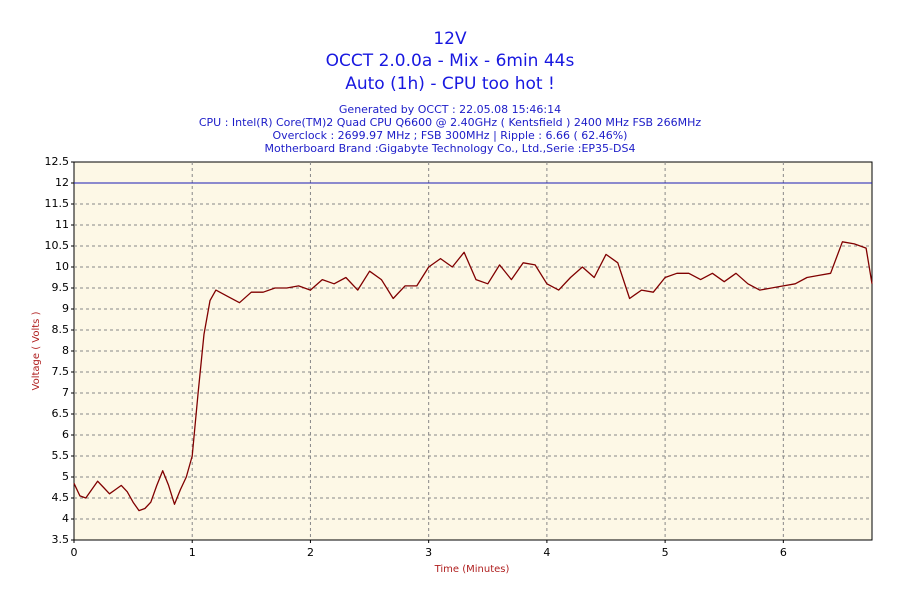  I want to click on x-tick-label: 2, so click(310, 552).